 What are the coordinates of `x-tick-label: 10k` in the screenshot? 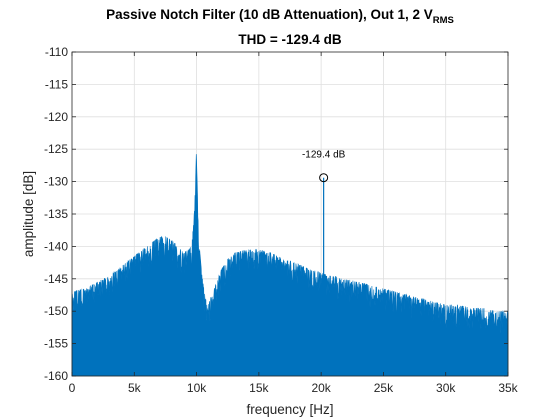 It's located at (197, 388).